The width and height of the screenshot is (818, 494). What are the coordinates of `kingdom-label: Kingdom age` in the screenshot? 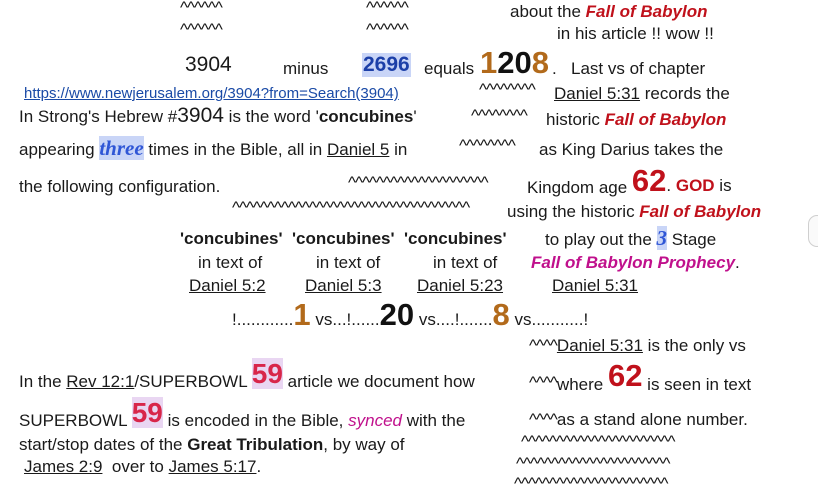 It's located at (579, 187).